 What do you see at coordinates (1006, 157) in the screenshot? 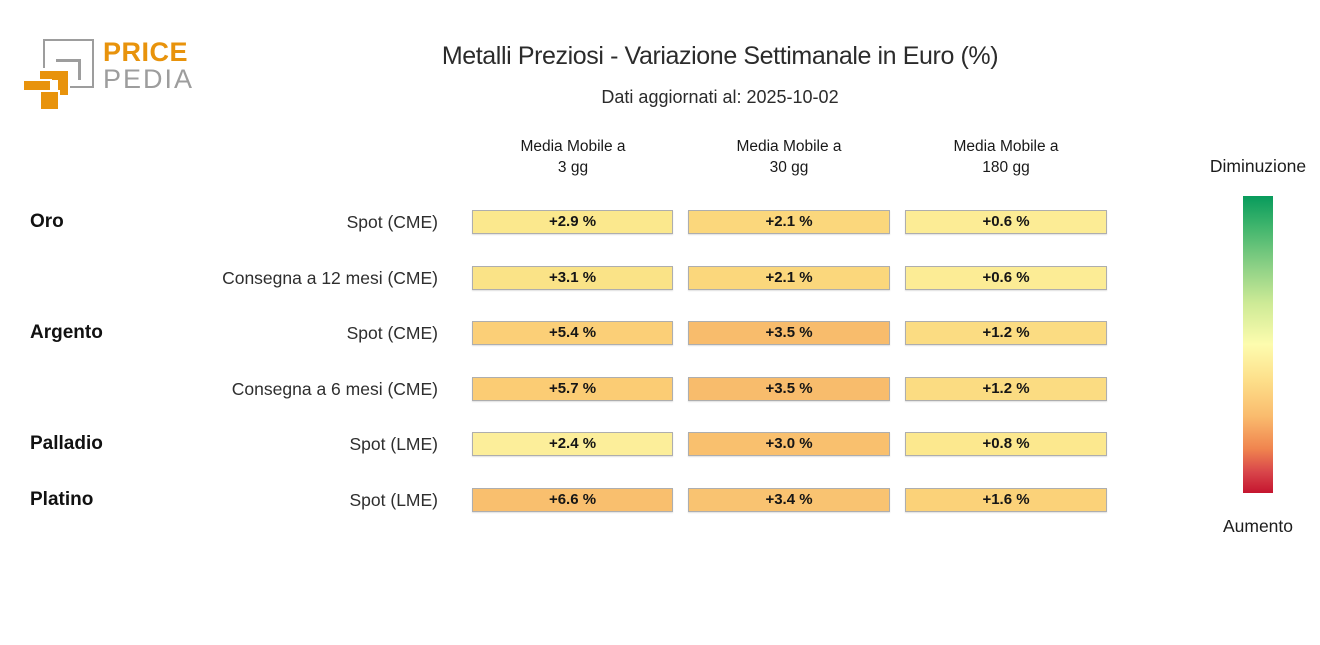
I see `column-header-180gg: Media Mobile a 180 gg` at bounding box center [1006, 157].